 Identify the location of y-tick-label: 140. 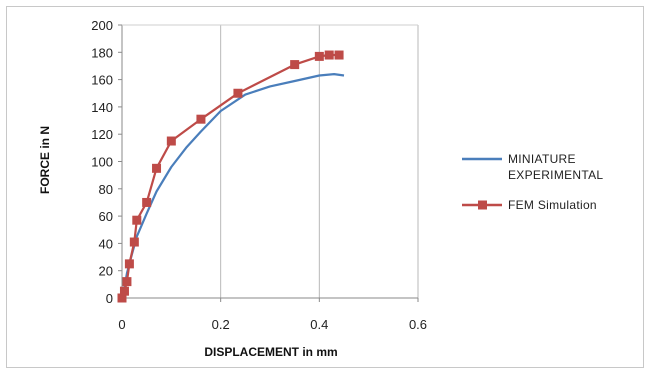
(102, 107).